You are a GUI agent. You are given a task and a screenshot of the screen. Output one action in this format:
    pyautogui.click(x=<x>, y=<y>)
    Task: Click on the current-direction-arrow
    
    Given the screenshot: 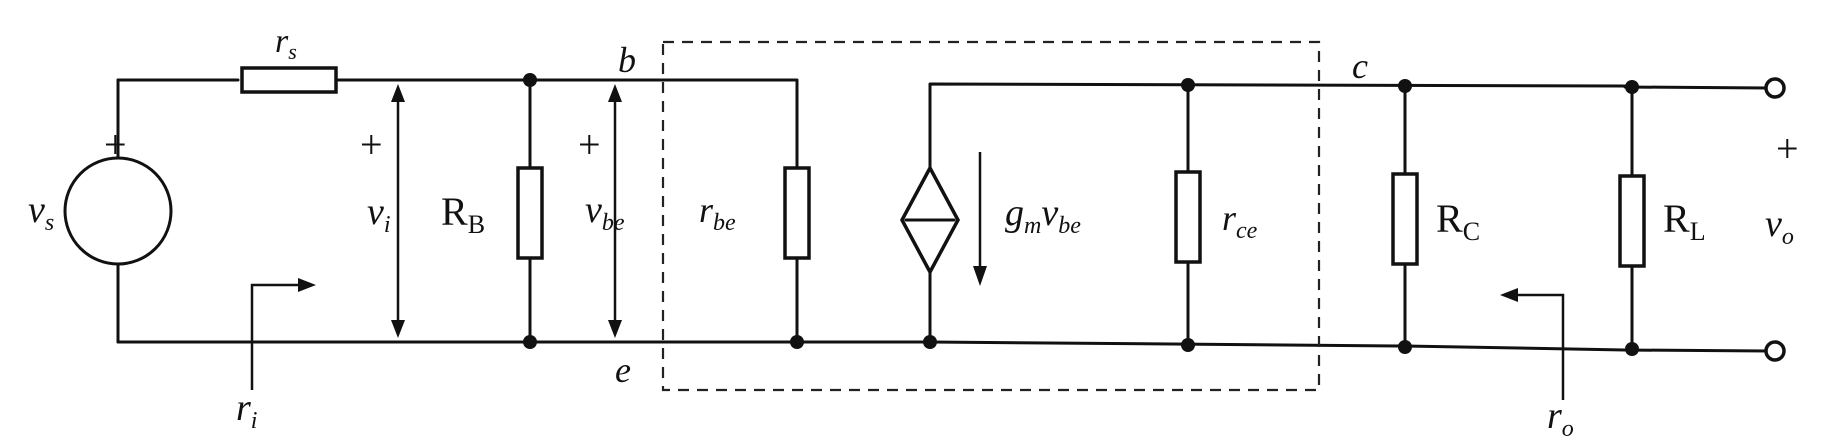 What is the action you would take?
    pyautogui.click(x=980, y=219)
    